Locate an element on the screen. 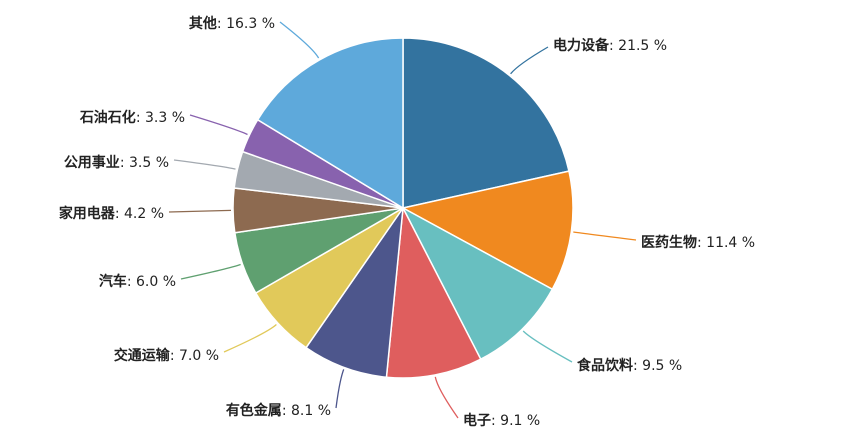  slice-label: 电子: 9.1 % is located at coordinates (501, 420).